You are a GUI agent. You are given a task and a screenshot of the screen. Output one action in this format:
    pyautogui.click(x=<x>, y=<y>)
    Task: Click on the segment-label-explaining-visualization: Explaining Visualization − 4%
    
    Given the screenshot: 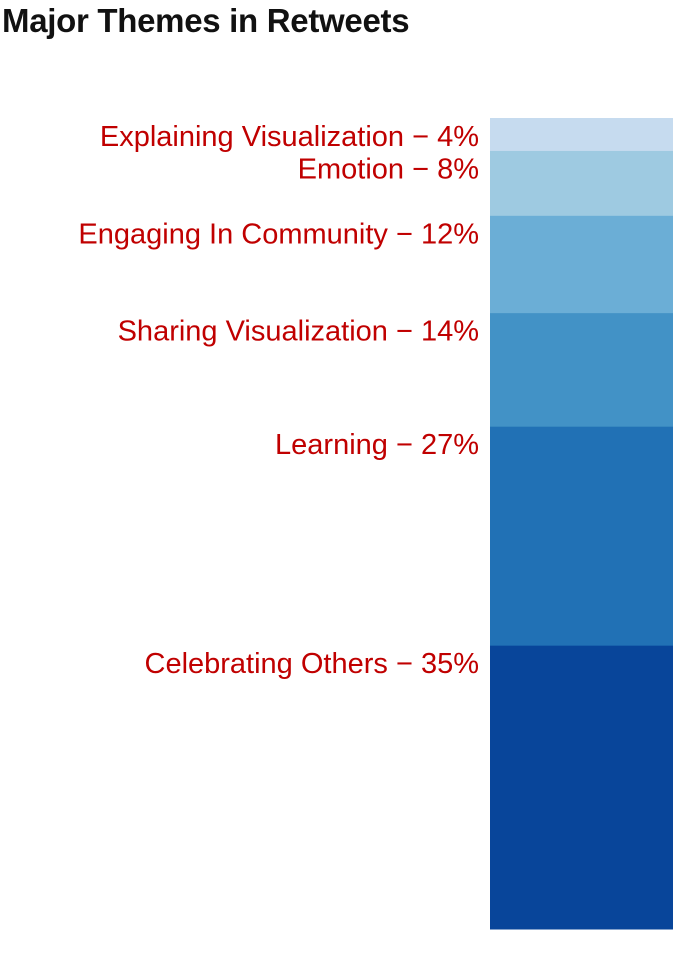 What is the action you would take?
    pyautogui.click(x=289, y=137)
    